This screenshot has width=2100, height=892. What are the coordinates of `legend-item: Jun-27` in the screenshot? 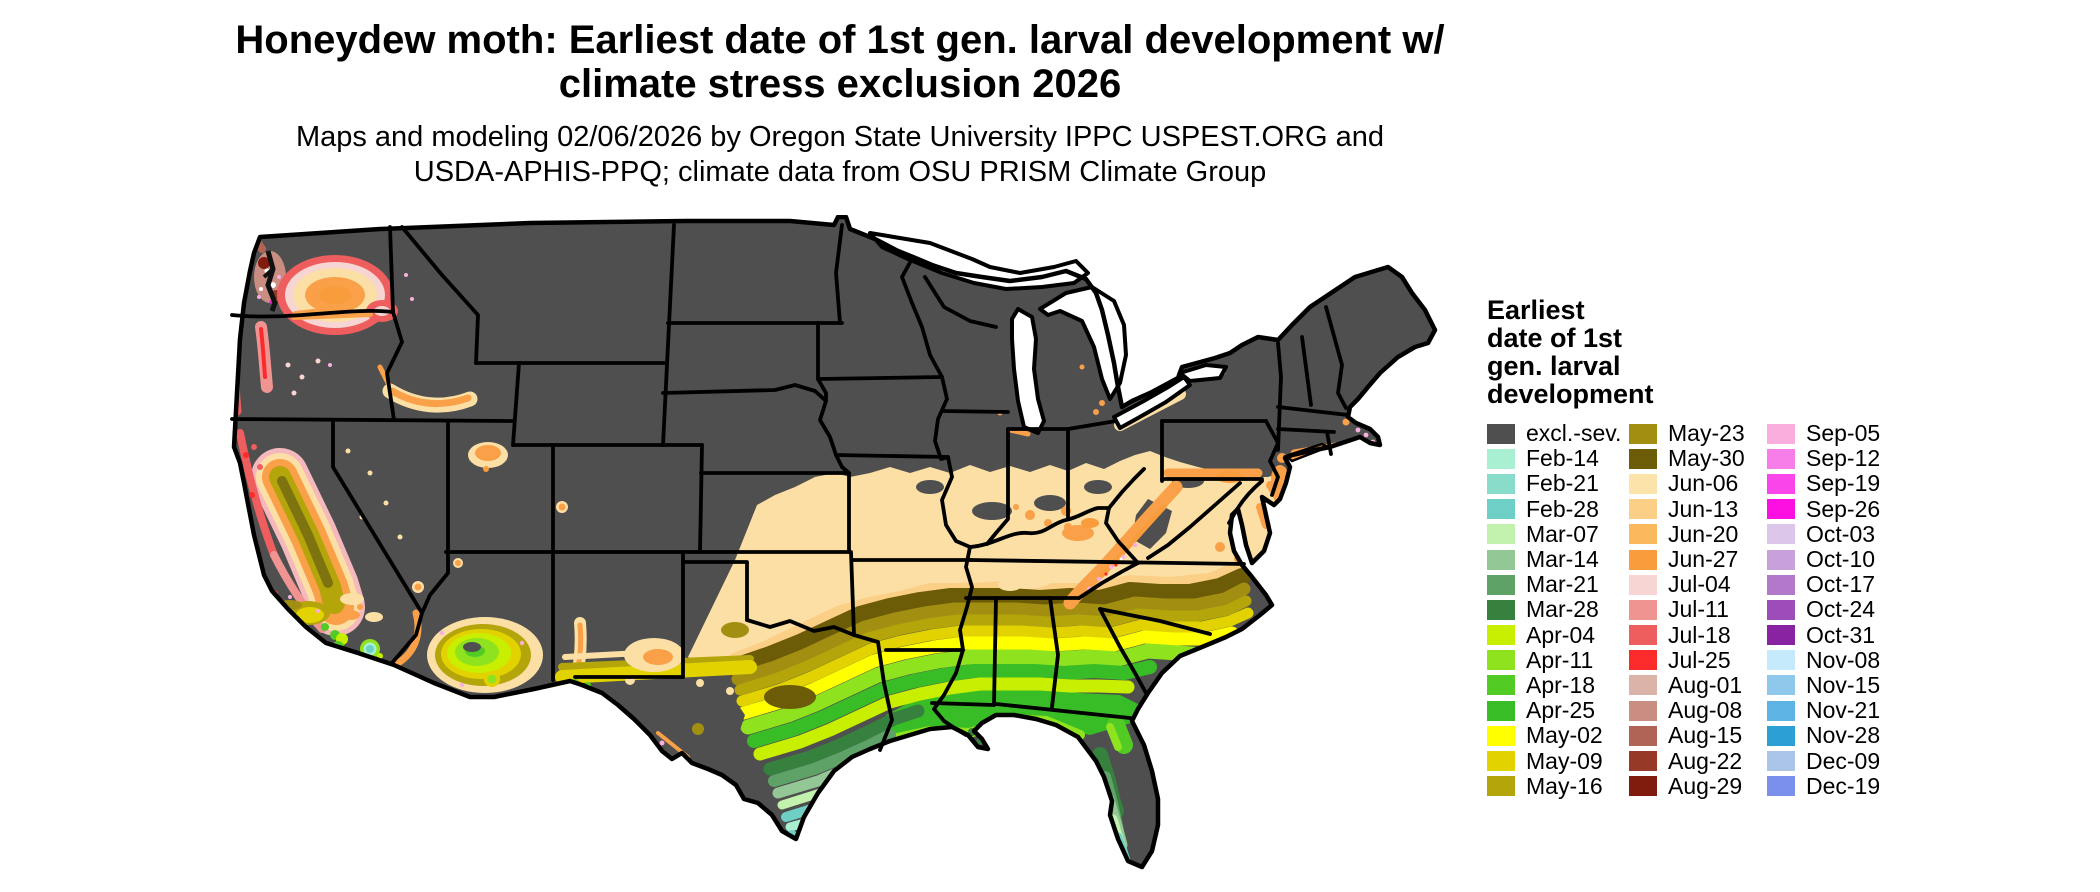 It's located at (1699, 559).